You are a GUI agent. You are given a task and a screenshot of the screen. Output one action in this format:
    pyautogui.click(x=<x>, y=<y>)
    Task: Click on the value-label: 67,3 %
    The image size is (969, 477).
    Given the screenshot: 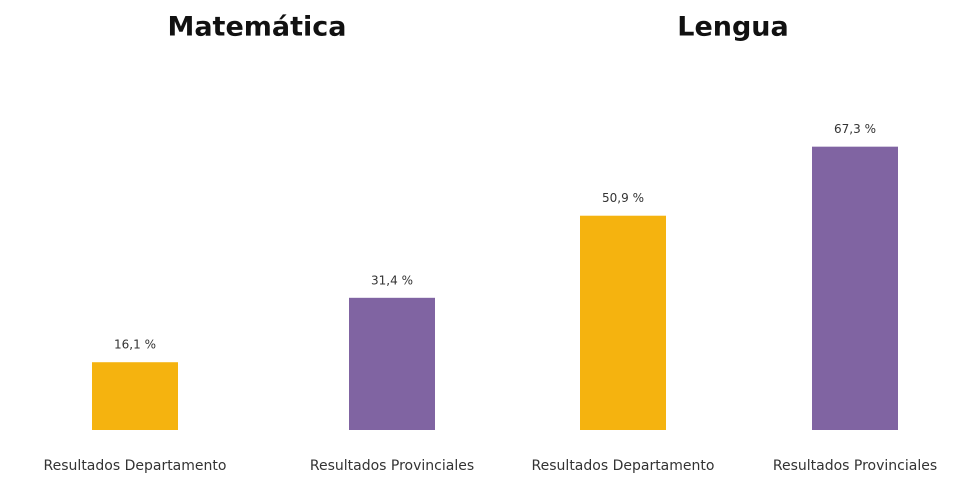 What is the action you would take?
    pyautogui.click(x=855, y=129)
    